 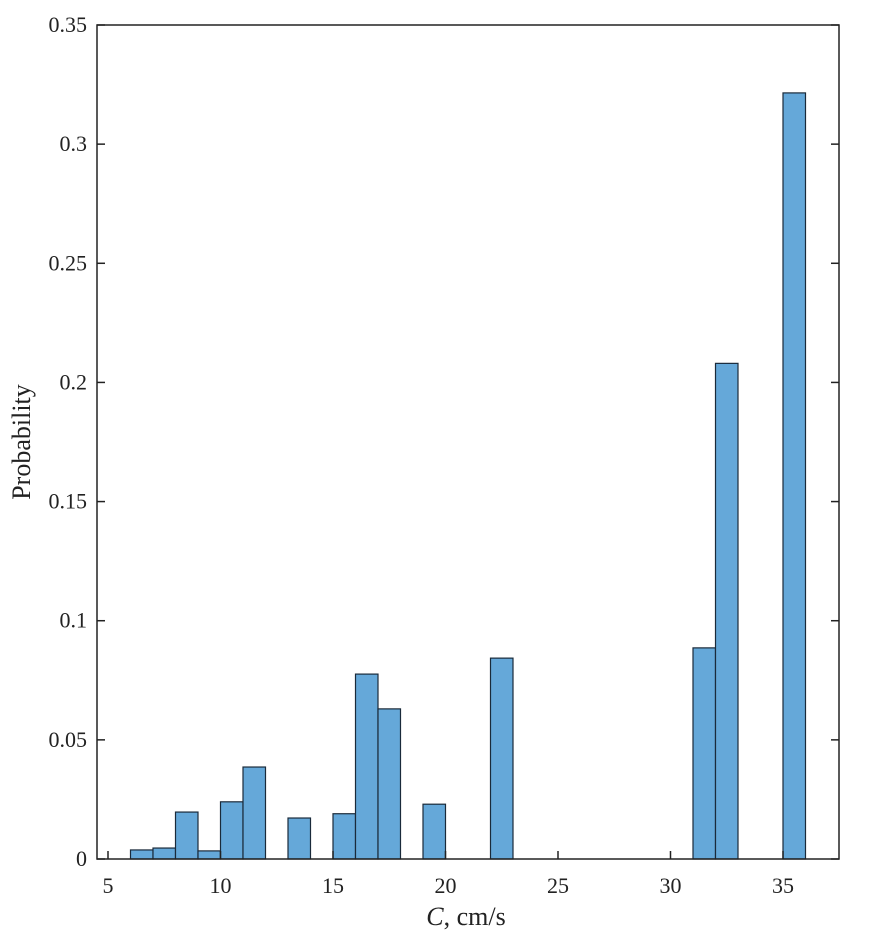 What do you see at coordinates (74, 381) in the screenshot?
I see `y-tick-label: 0.2` at bounding box center [74, 381].